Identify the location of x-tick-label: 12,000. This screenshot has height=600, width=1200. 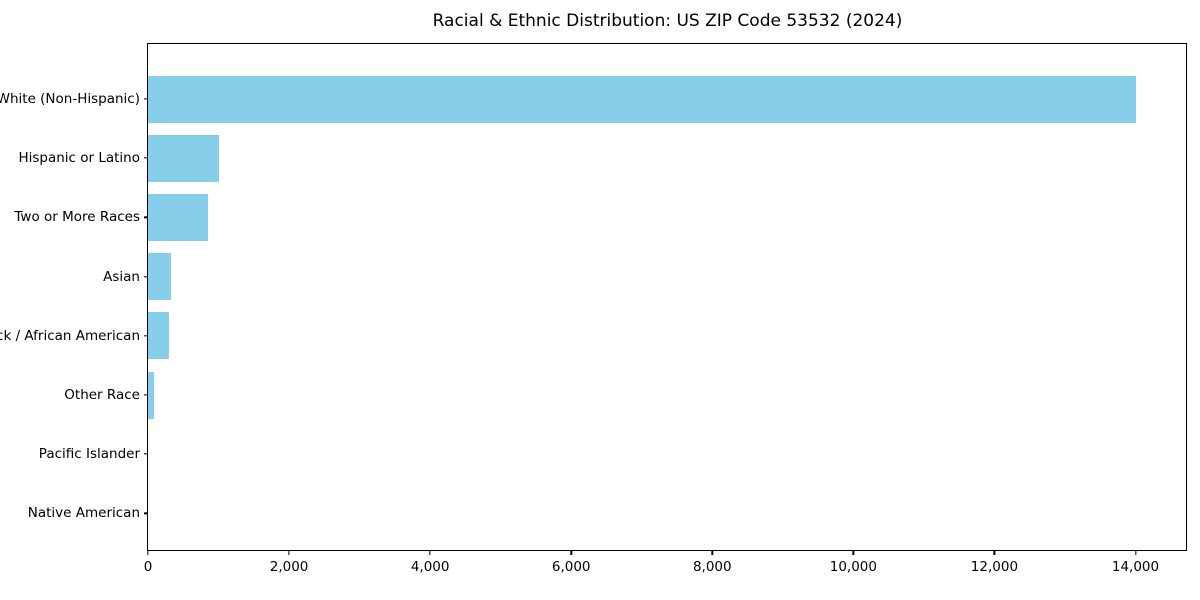
(994, 567).